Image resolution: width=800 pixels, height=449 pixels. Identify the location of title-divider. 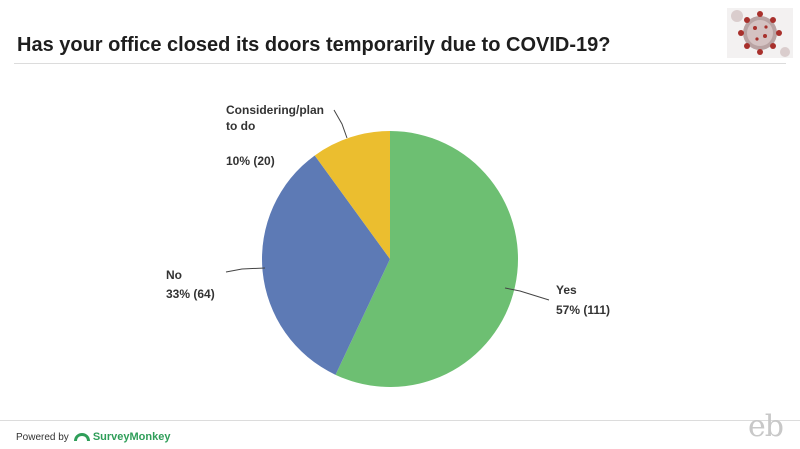
(400, 63).